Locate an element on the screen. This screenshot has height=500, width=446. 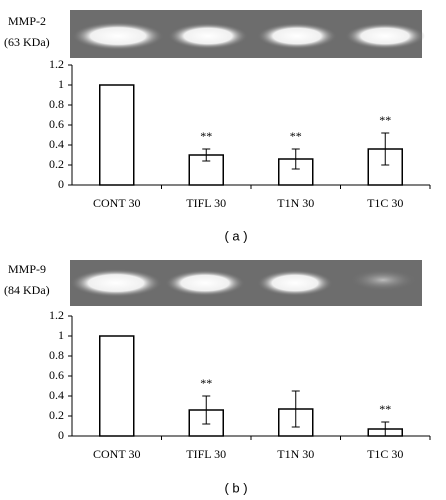
caption: ( a ) is located at coordinates (235, 235).